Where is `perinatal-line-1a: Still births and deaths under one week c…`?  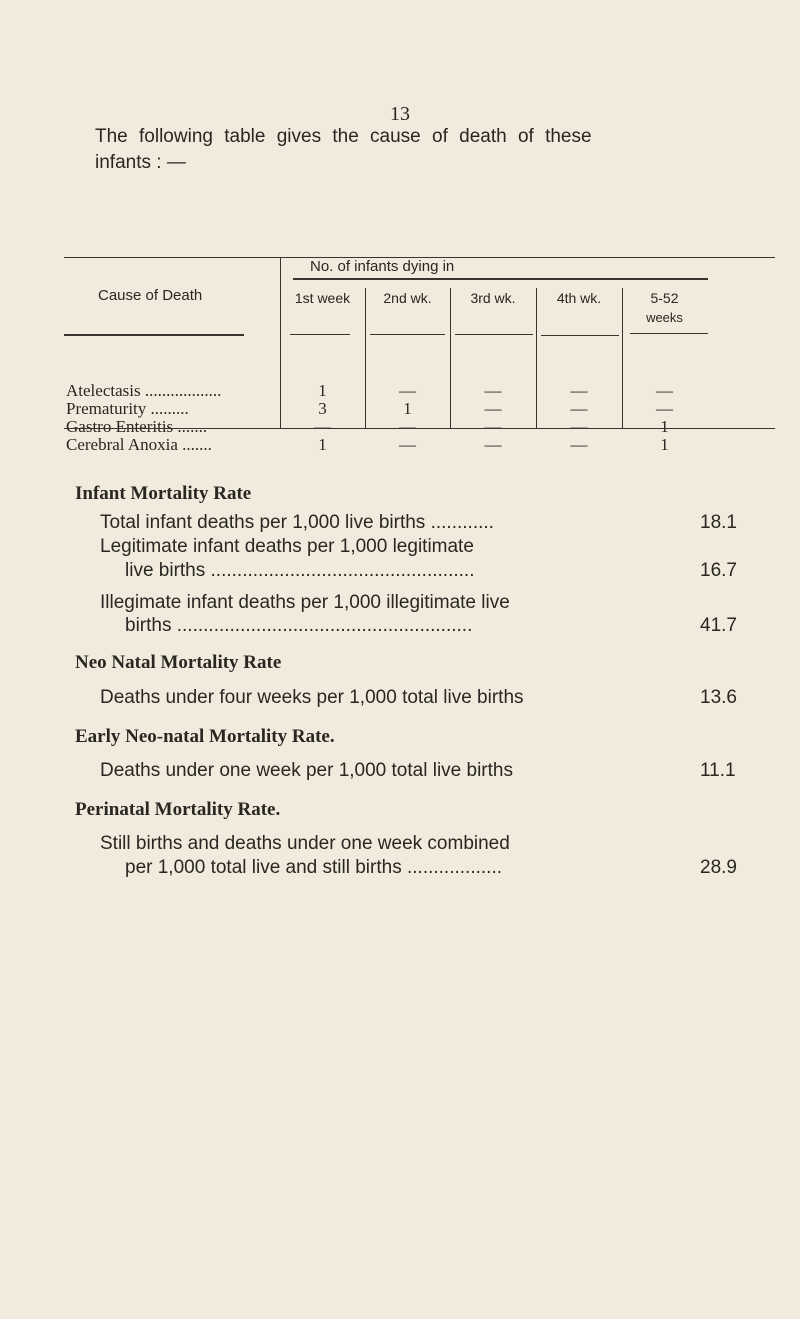 perinatal-line-1a: Still births and deaths under one week c… is located at coordinates (305, 843).